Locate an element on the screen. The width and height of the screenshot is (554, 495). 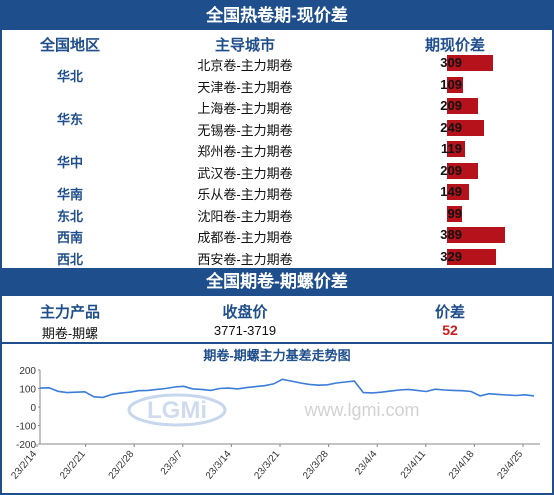
x-tick-label: 23/2/28 is located at coordinates (122, 465).